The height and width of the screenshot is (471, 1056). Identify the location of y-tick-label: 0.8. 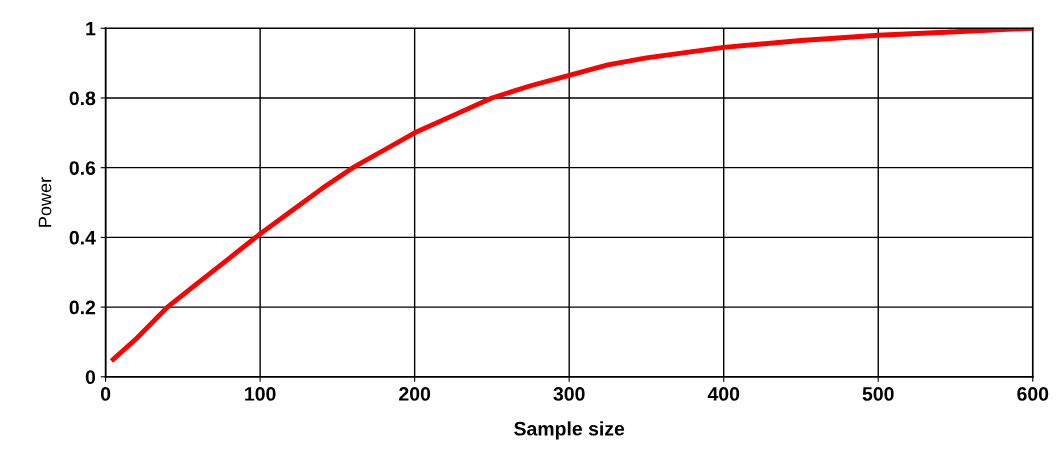
(82, 98).